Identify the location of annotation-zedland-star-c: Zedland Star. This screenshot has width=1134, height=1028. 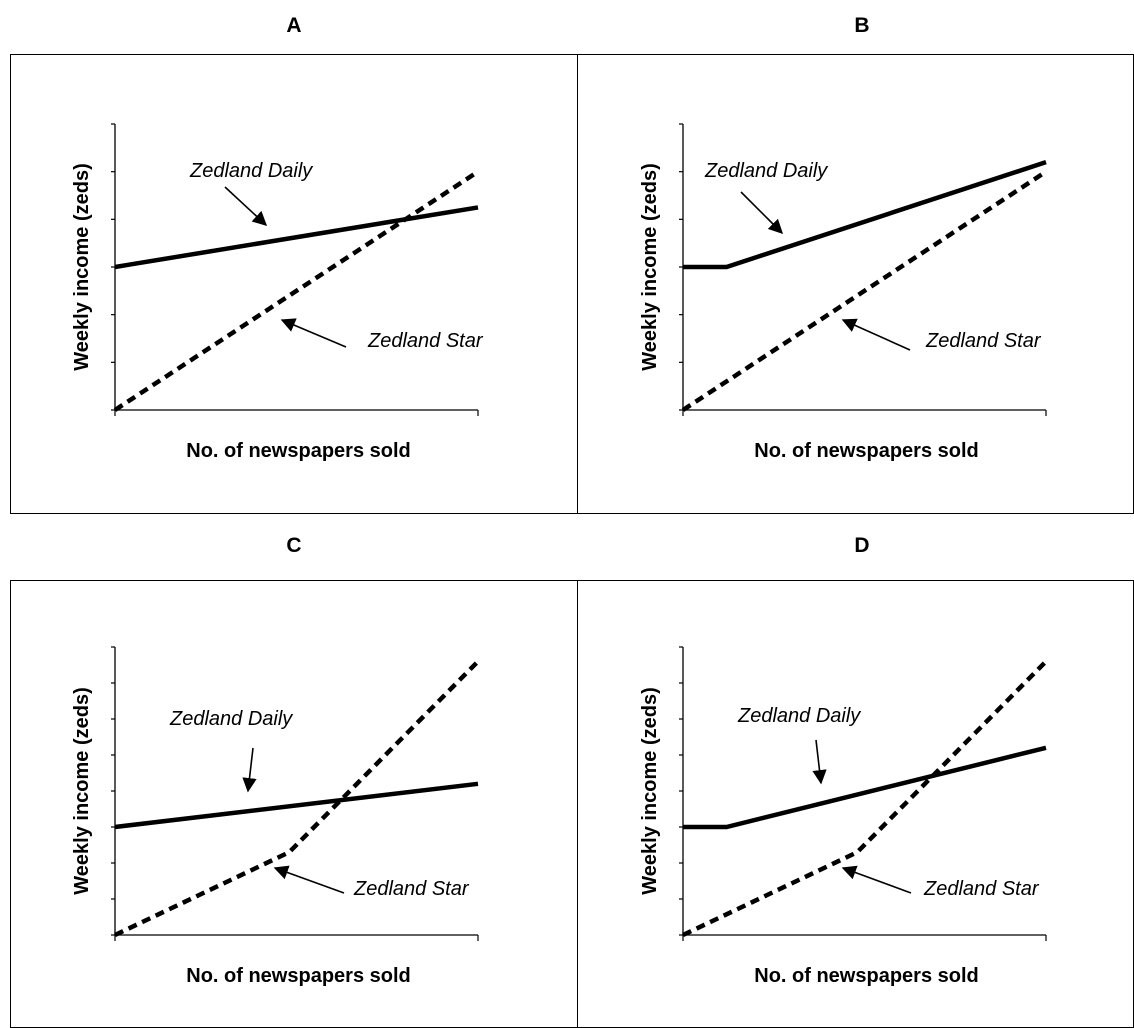
(411, 889).